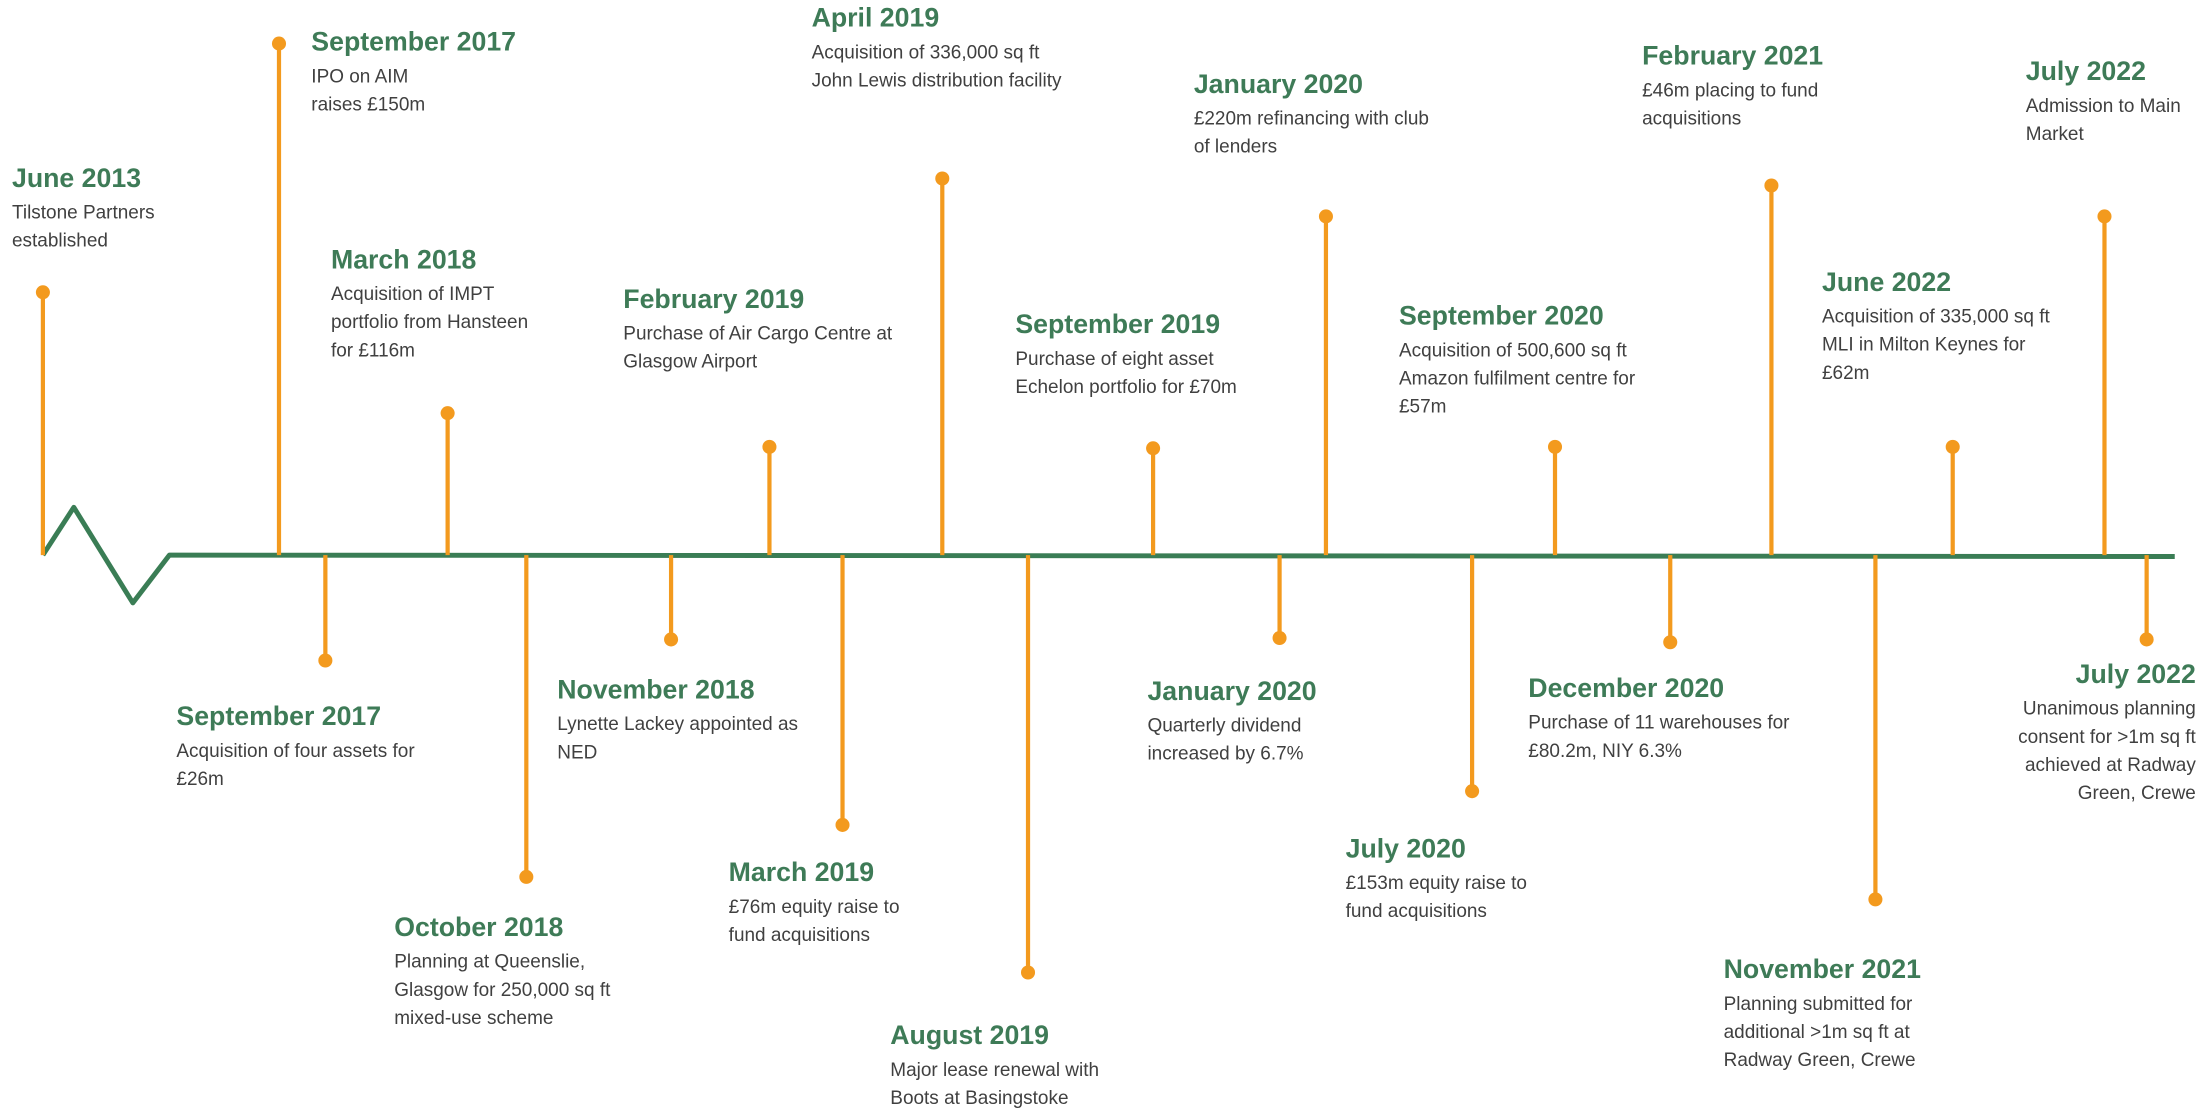  I want to click on event-date: February 2021, so click(1732, 56).